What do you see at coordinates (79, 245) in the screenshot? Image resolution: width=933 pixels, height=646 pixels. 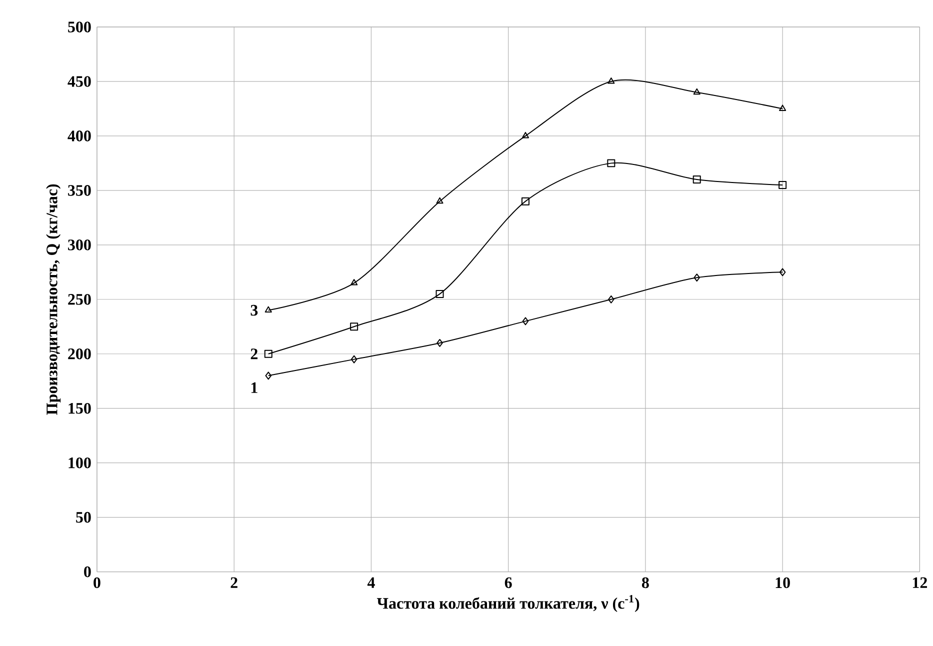 I see `y-tick-label: 300` at bounding box center [79, 245].